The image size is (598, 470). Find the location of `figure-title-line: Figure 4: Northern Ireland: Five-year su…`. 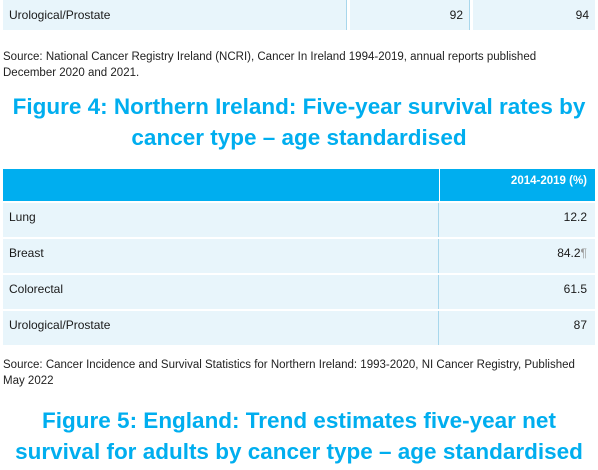

figure-title-line: Figure 4: Northern Ireland: Five-year su… is located at coordinates (299, 106).